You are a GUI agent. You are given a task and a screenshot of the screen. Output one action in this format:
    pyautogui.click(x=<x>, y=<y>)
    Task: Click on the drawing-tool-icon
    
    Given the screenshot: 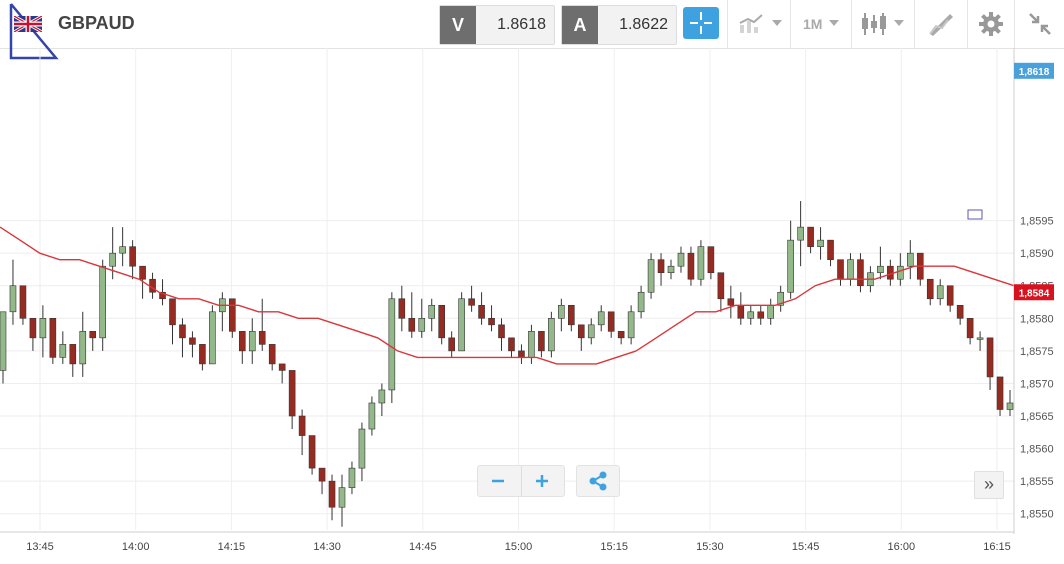 What is the action you would take?
    pyautogui.click(x=941, y=25)
    